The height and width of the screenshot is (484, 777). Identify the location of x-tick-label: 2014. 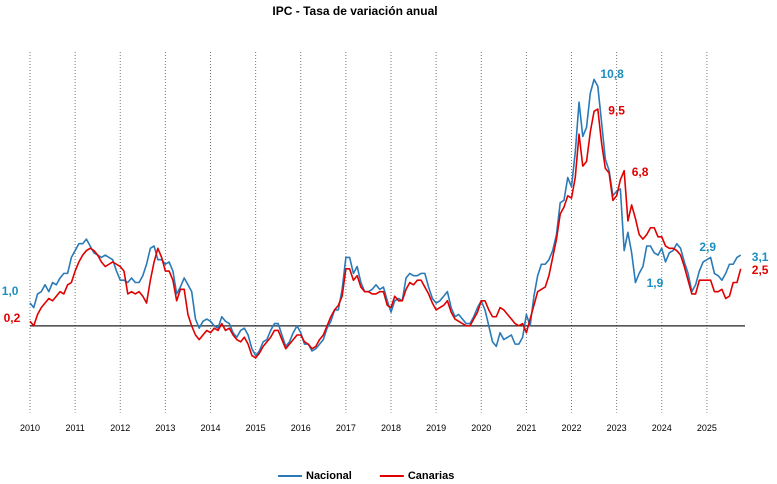
(210, 428).